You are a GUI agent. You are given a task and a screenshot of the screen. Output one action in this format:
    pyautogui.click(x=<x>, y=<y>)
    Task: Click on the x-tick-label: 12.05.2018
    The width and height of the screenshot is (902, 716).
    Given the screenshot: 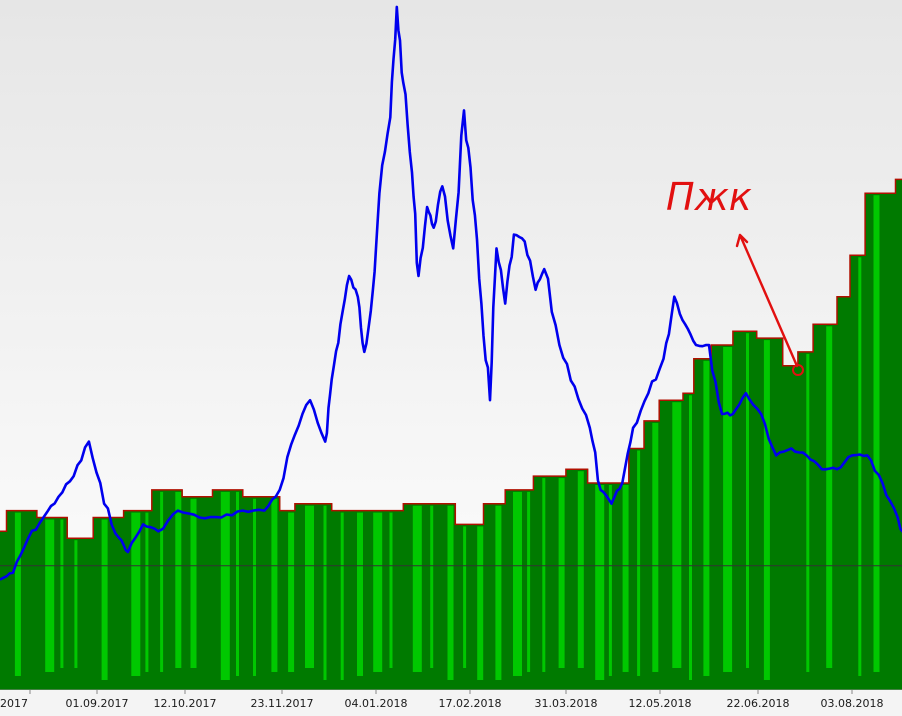 What is the action you would take?
    pyautogui.click(x=660, y=703)
    